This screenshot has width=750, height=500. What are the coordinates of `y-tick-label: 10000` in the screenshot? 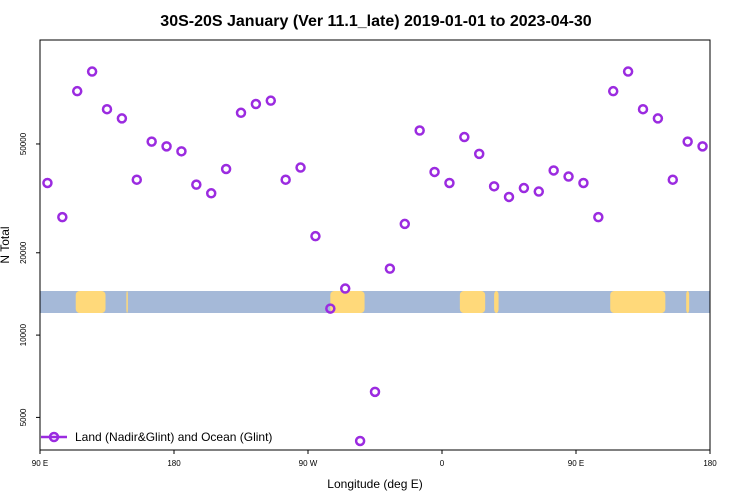 It's located at (23, 334).